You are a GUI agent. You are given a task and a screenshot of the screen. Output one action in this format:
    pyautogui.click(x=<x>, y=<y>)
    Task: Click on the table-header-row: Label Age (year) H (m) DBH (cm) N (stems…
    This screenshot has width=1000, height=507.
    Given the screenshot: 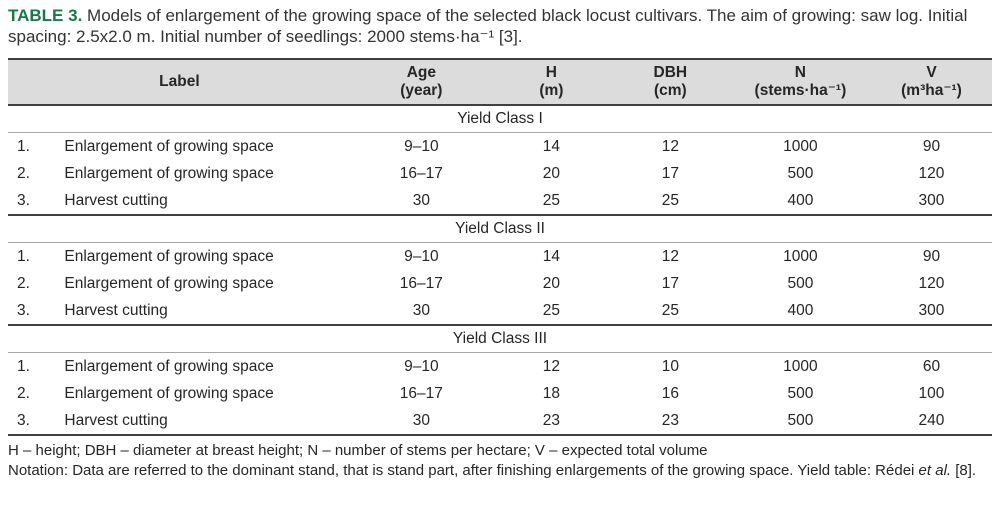 What is the action you would take?
    pyautogui.click(x=500, y=82)
    